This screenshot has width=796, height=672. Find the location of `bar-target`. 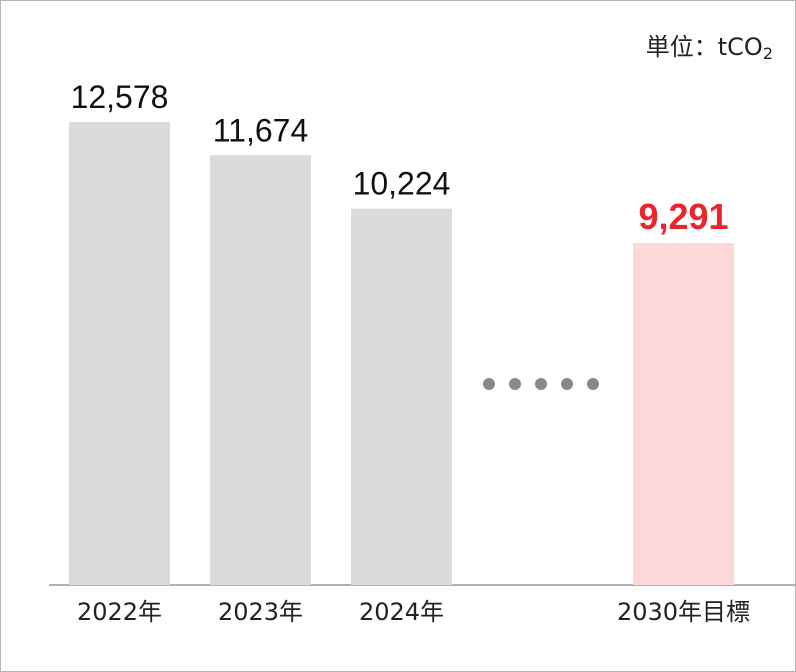

bar-target is located at coordinates (683, 413).